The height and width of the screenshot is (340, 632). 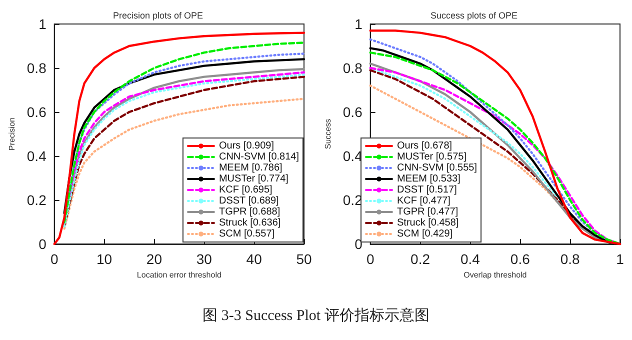 I want to click on legend-label: SCM [0.429], so click(x=425, y=234).